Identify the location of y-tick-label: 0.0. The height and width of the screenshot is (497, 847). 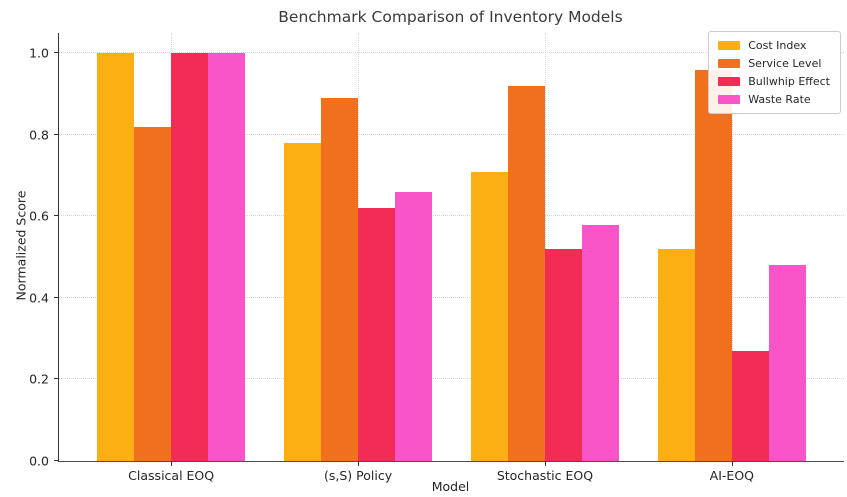
(39, 461).